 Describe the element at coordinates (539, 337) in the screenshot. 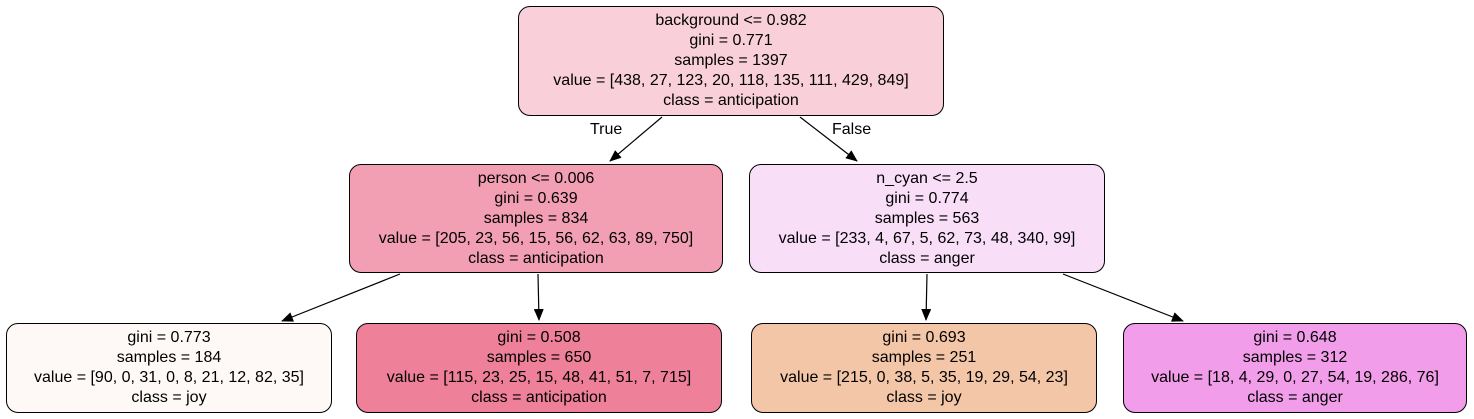

I see `node-gini-label: gini = 0.508` at that location.